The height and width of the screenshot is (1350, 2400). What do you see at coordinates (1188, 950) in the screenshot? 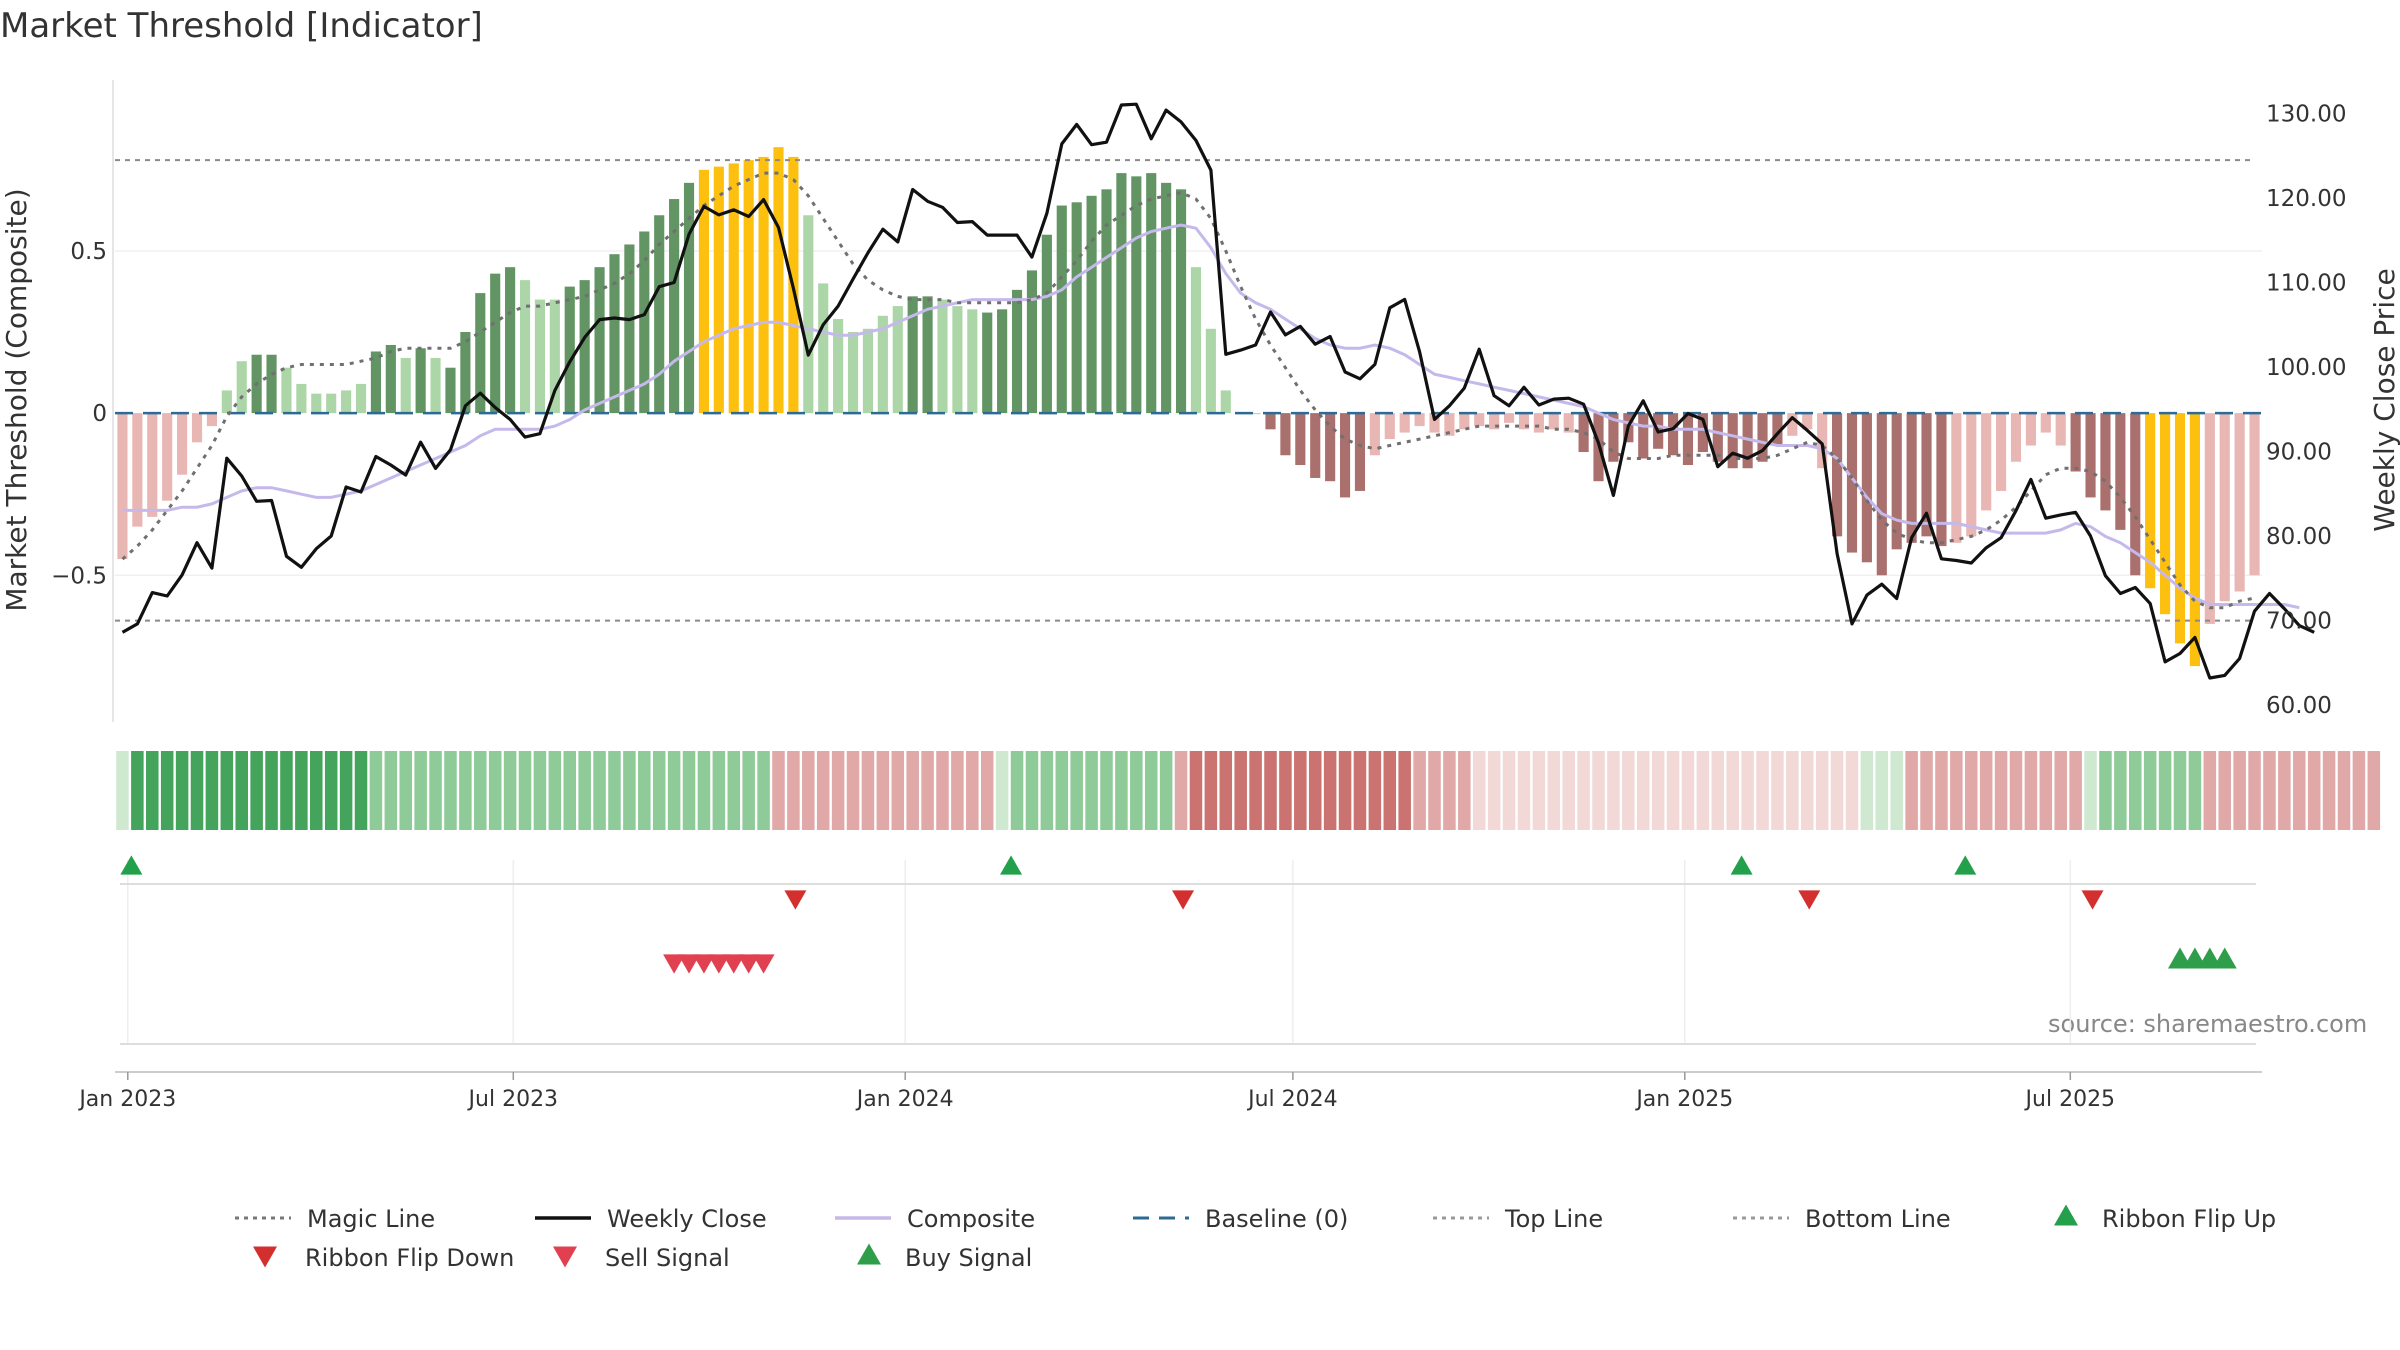
I see `signal-rows` at bounding box center [1188, 950].